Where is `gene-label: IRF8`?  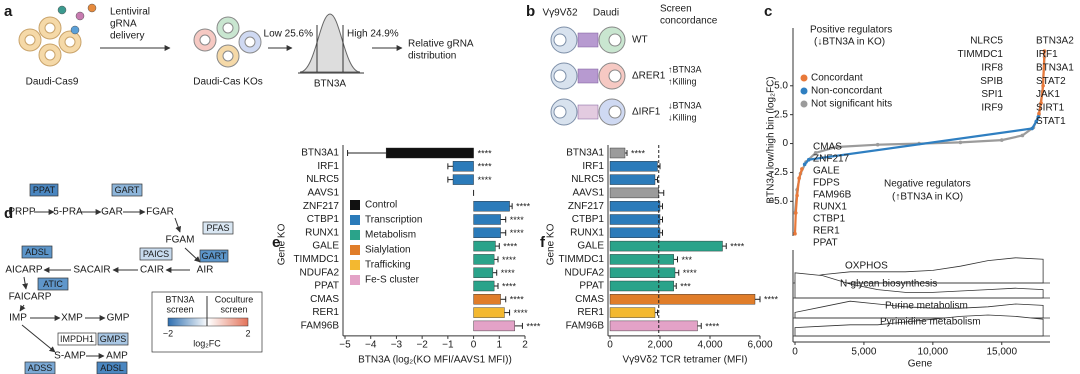
gene-label: IRF8 is located at coordinates (992, 67).